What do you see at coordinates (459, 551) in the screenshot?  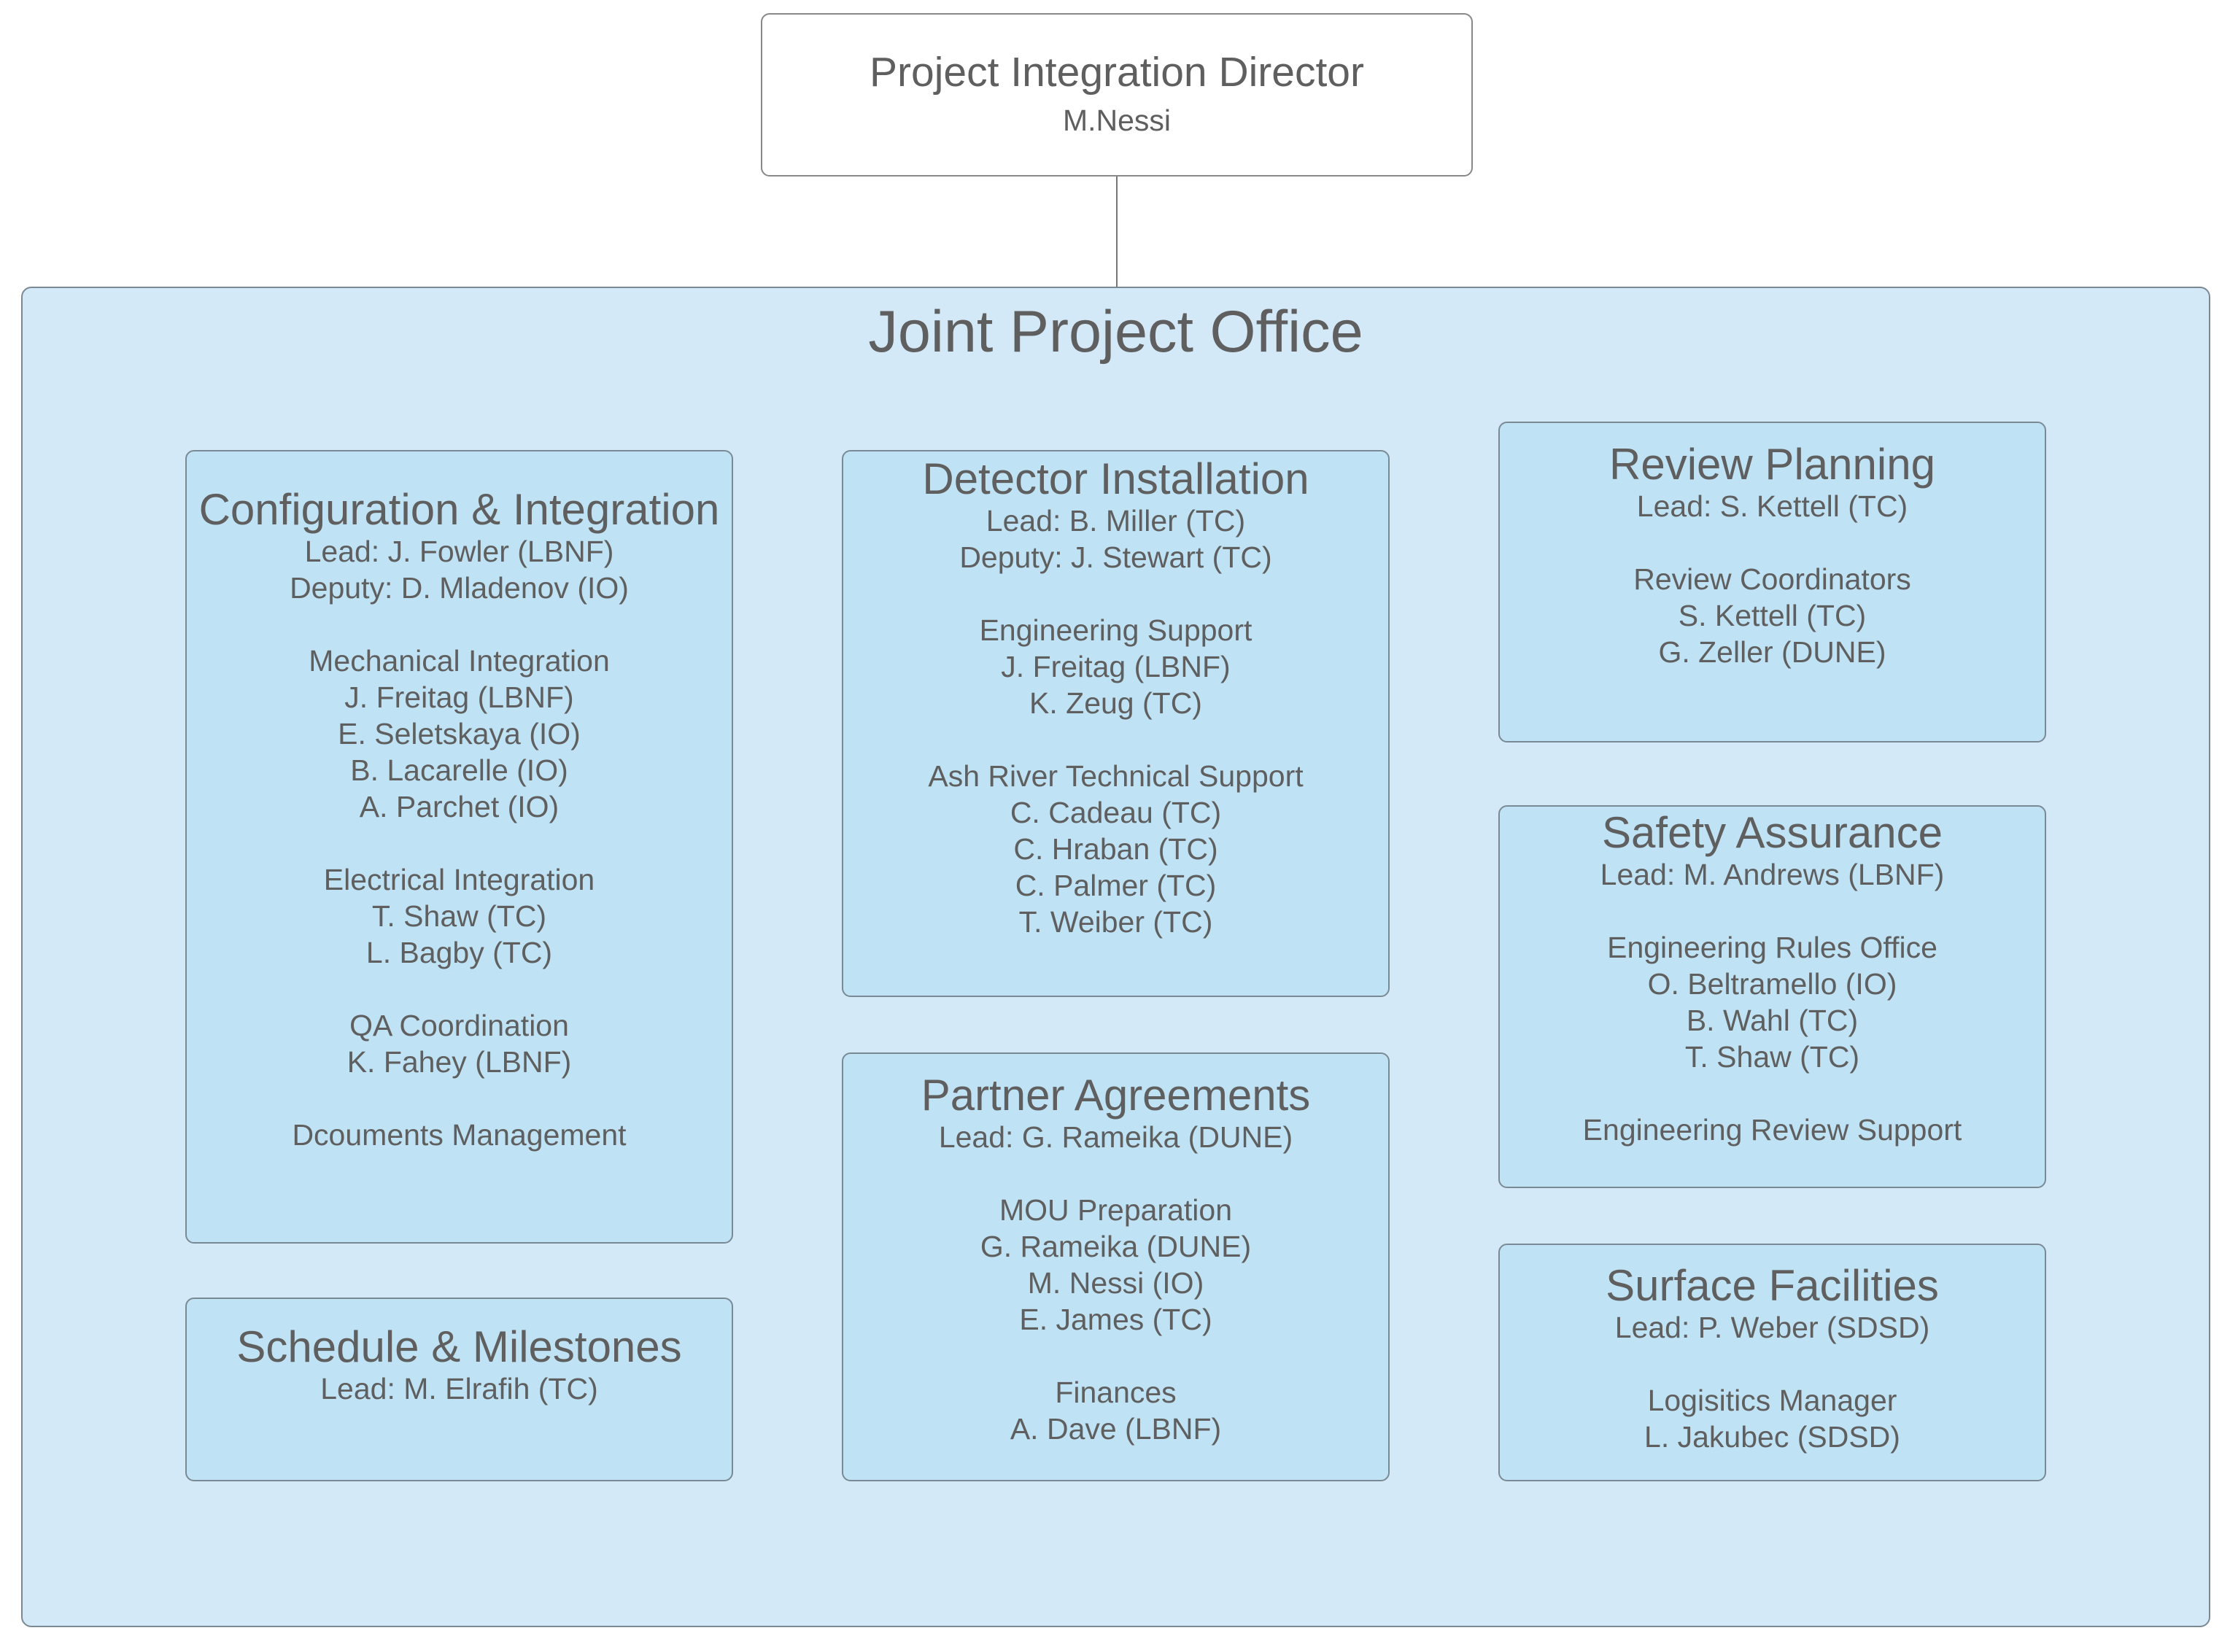 I see `member-line: Lead: J. Fowler (LBNF)` at bounding box center [459, 551].